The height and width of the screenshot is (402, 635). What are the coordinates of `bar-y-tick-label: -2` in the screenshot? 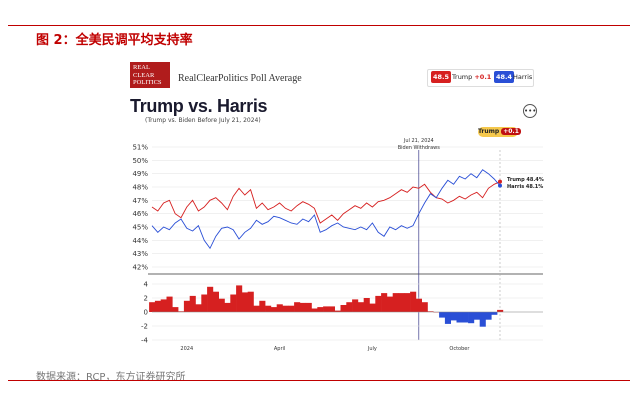 It's located at (144, 327).